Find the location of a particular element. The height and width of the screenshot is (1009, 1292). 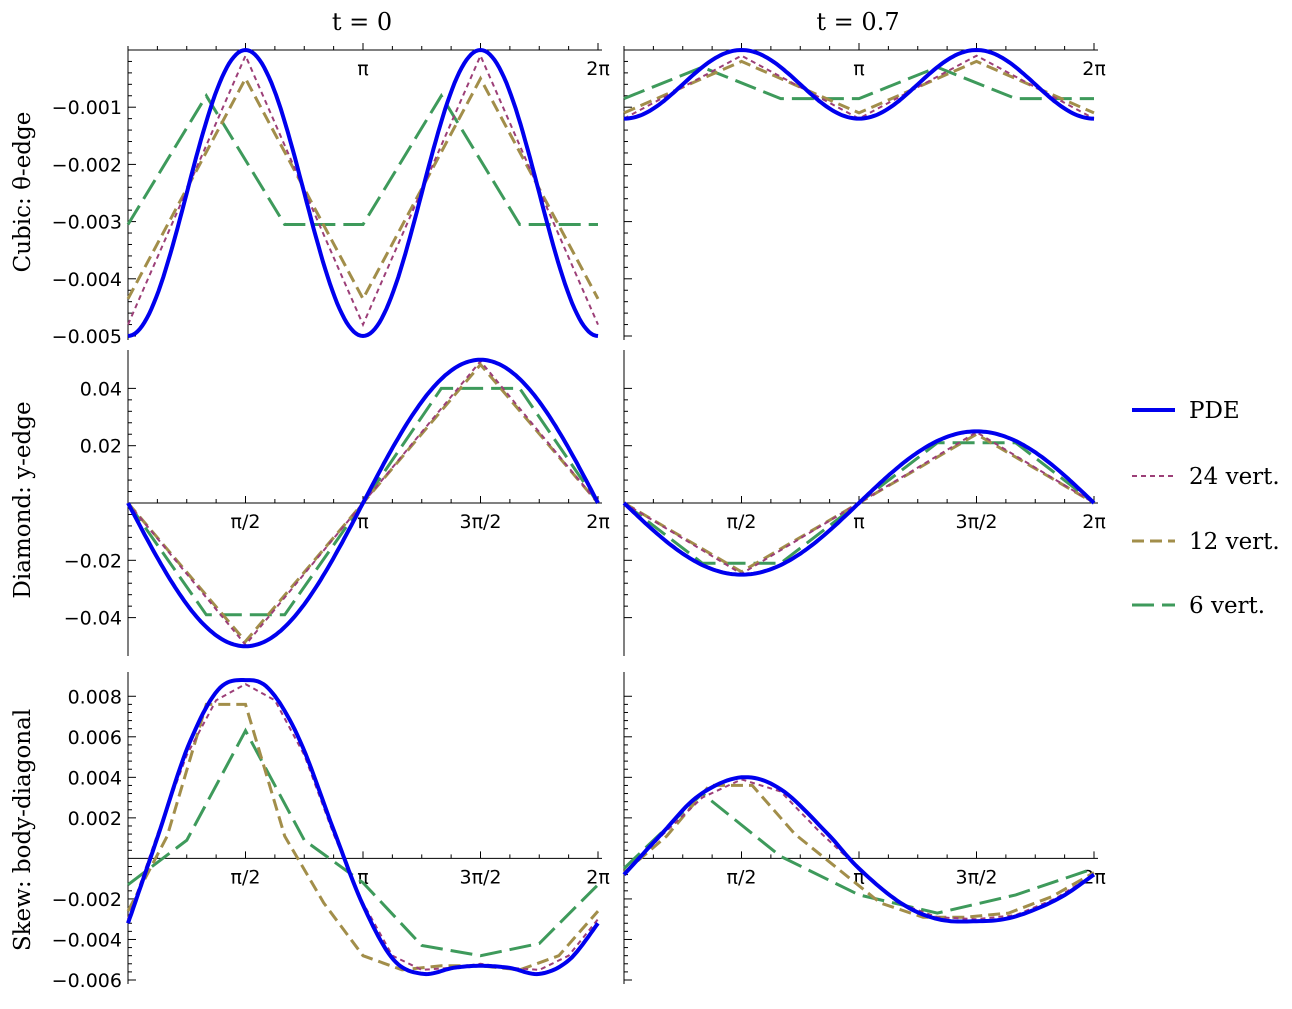

legend-label-6: 6 vert. is located at coordinates (1227, 606).